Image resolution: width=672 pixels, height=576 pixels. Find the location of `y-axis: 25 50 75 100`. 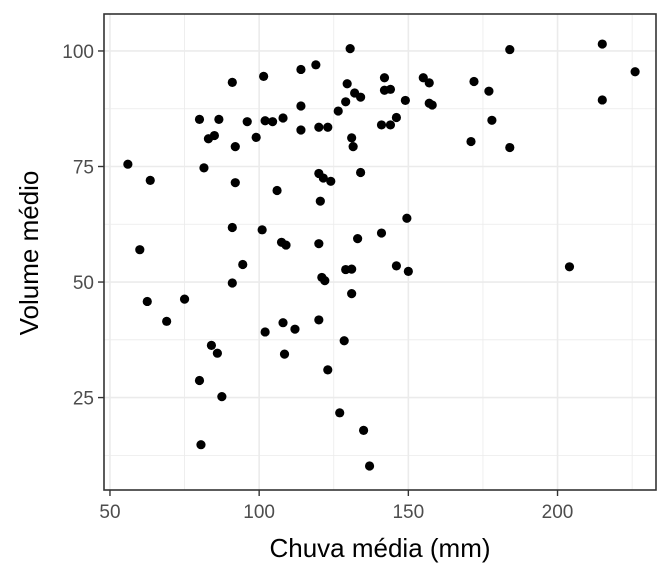

y-axis: 25 50 75 100 is located at coordinates (83, 226).